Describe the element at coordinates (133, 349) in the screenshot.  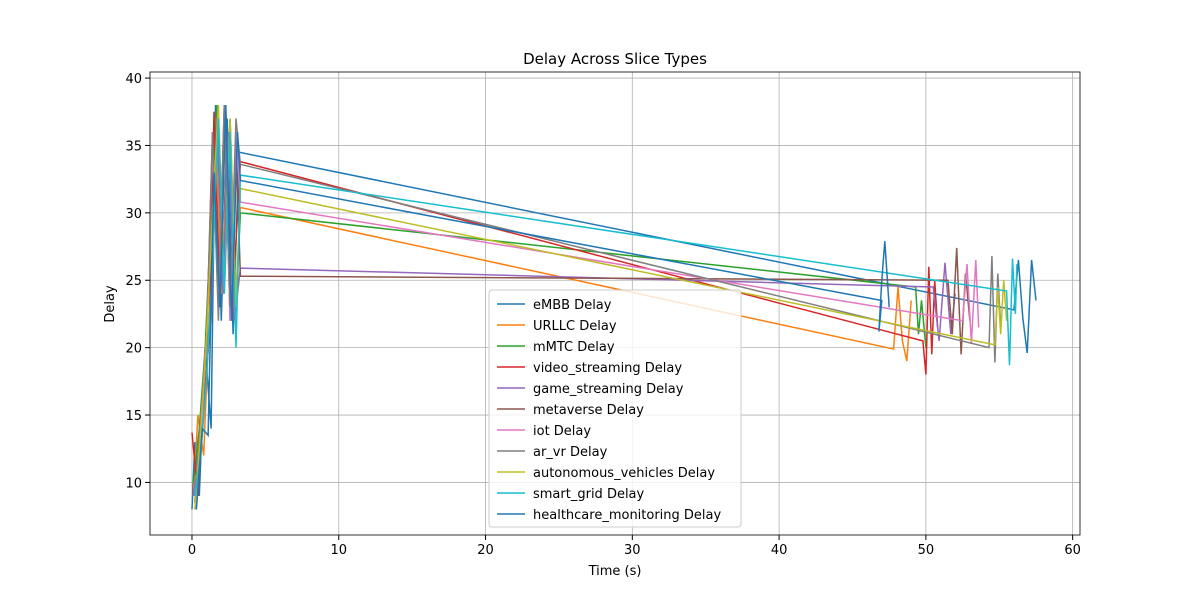
I see `y-tick-label: 20` at that location.